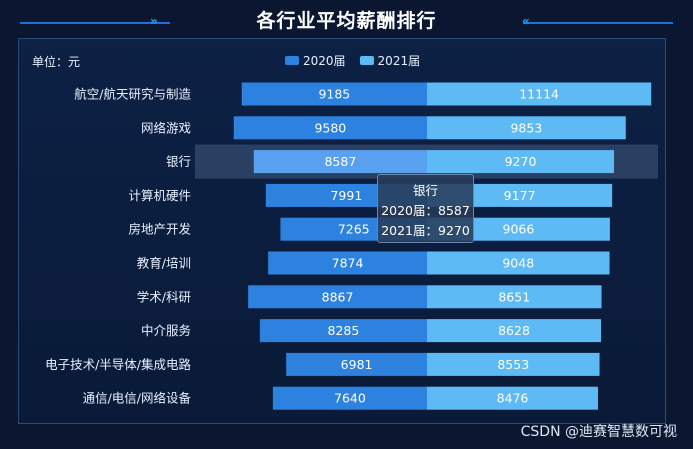  I want to click on value-label-2021-7: 8628, so click(514, 330).